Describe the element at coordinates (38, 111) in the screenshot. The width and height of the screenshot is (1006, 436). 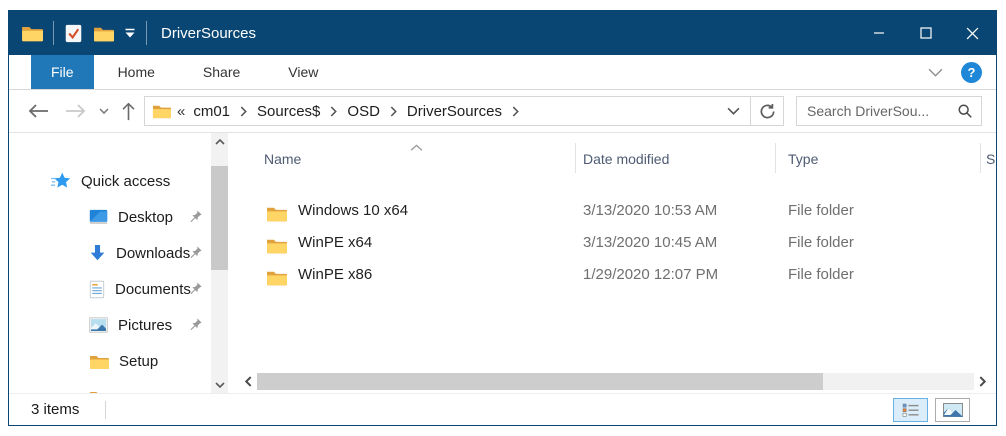
I see `back-button` at that location.